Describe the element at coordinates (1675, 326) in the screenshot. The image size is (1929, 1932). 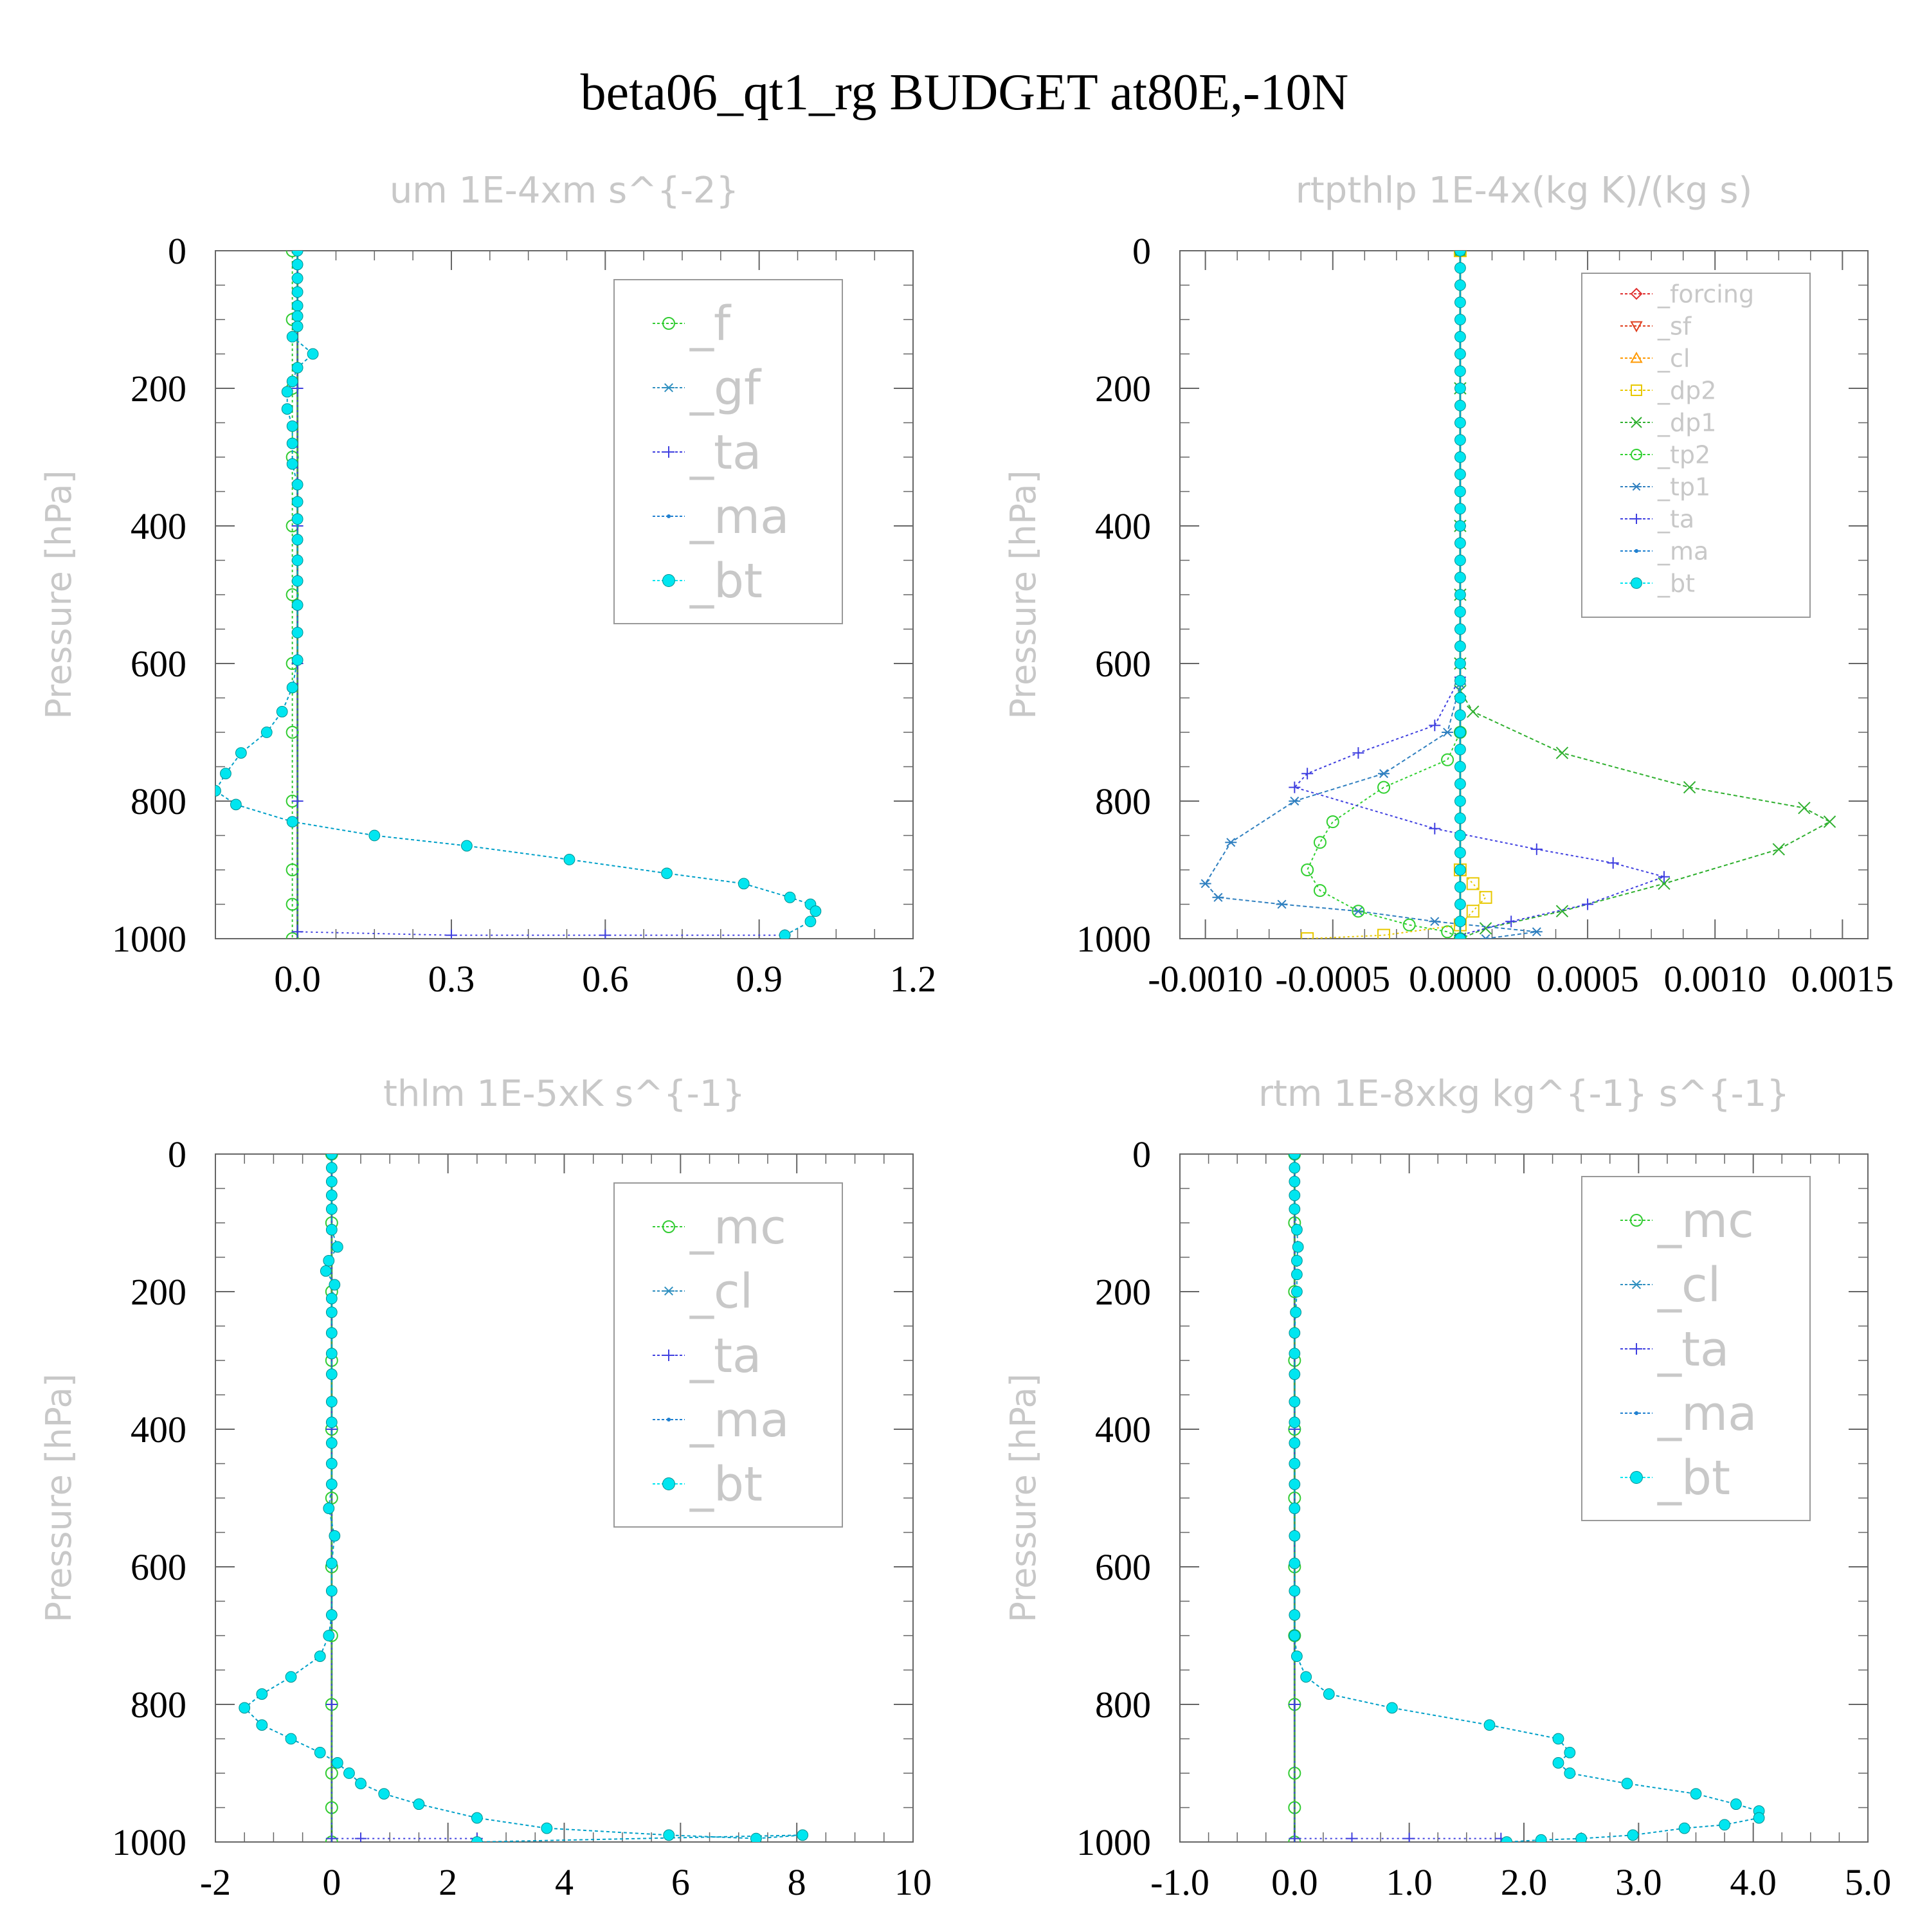
I see `legend-label: _sf` at that location.